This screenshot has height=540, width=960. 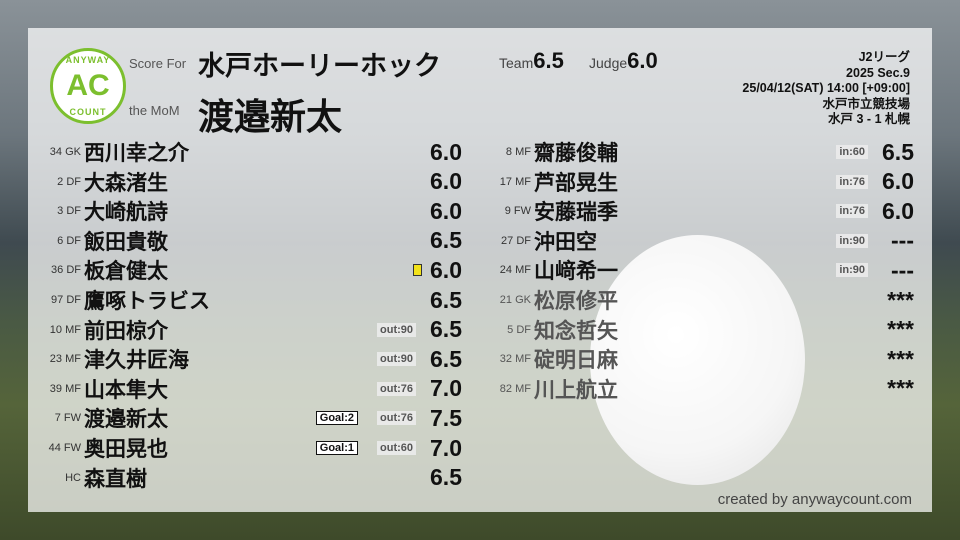 What do you see at coordinates (697, 182) in the screenshot?
I see `player-row: 17 MF 芦部晃生 6.0 in:76` at bounding box center [697, 182].